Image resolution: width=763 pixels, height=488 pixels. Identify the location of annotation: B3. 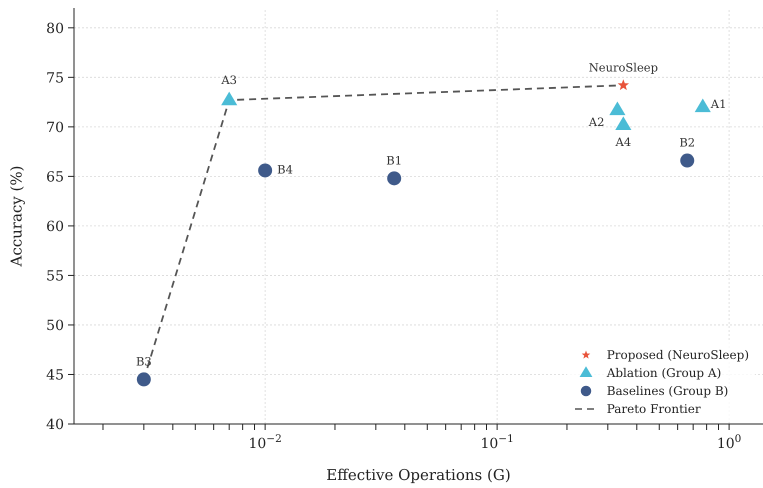
(144, 361).